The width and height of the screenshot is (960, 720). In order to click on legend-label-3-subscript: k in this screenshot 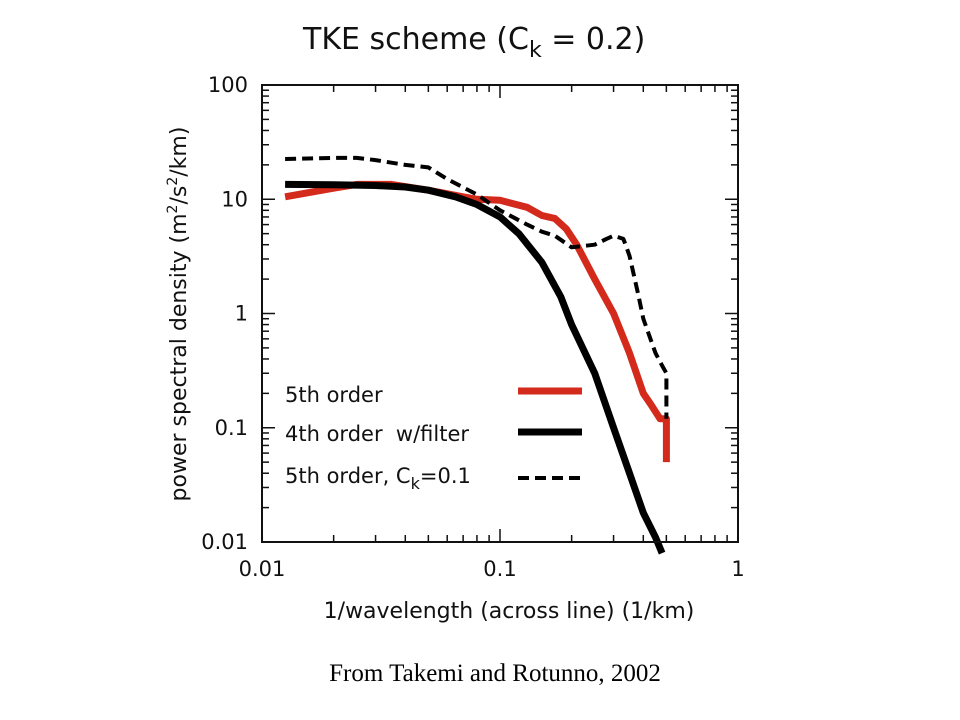, I will do `click(416, 483)`.